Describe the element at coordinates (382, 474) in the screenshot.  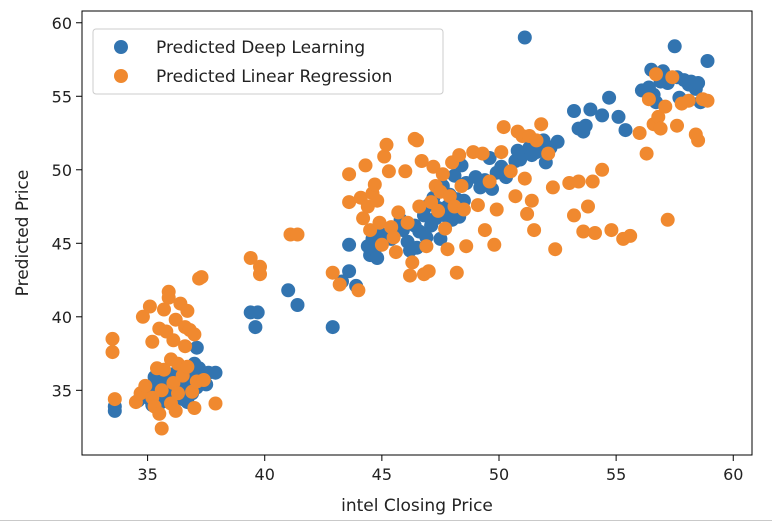
I see `x-tick-label: 45` at that location.